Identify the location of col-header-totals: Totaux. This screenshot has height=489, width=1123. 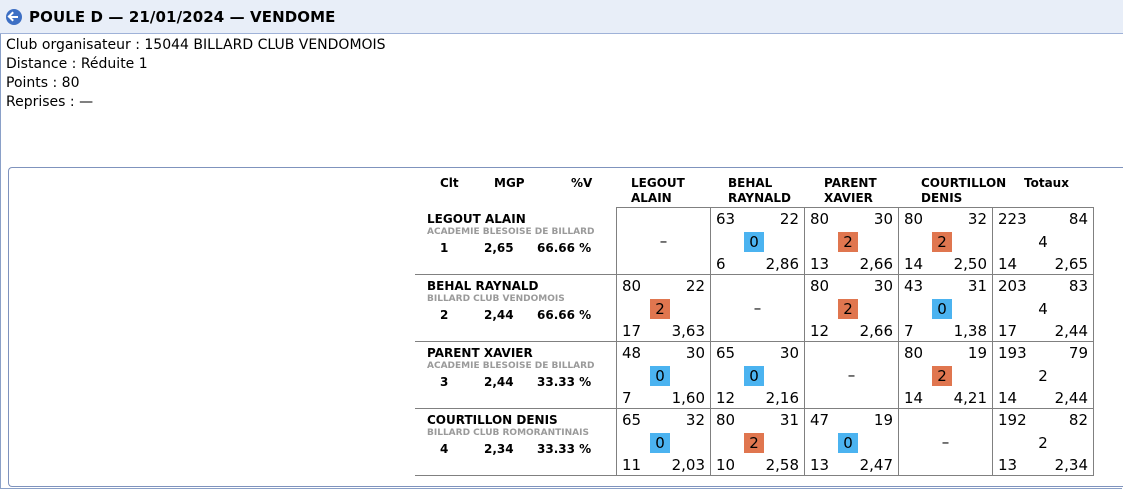
(1046, 183).